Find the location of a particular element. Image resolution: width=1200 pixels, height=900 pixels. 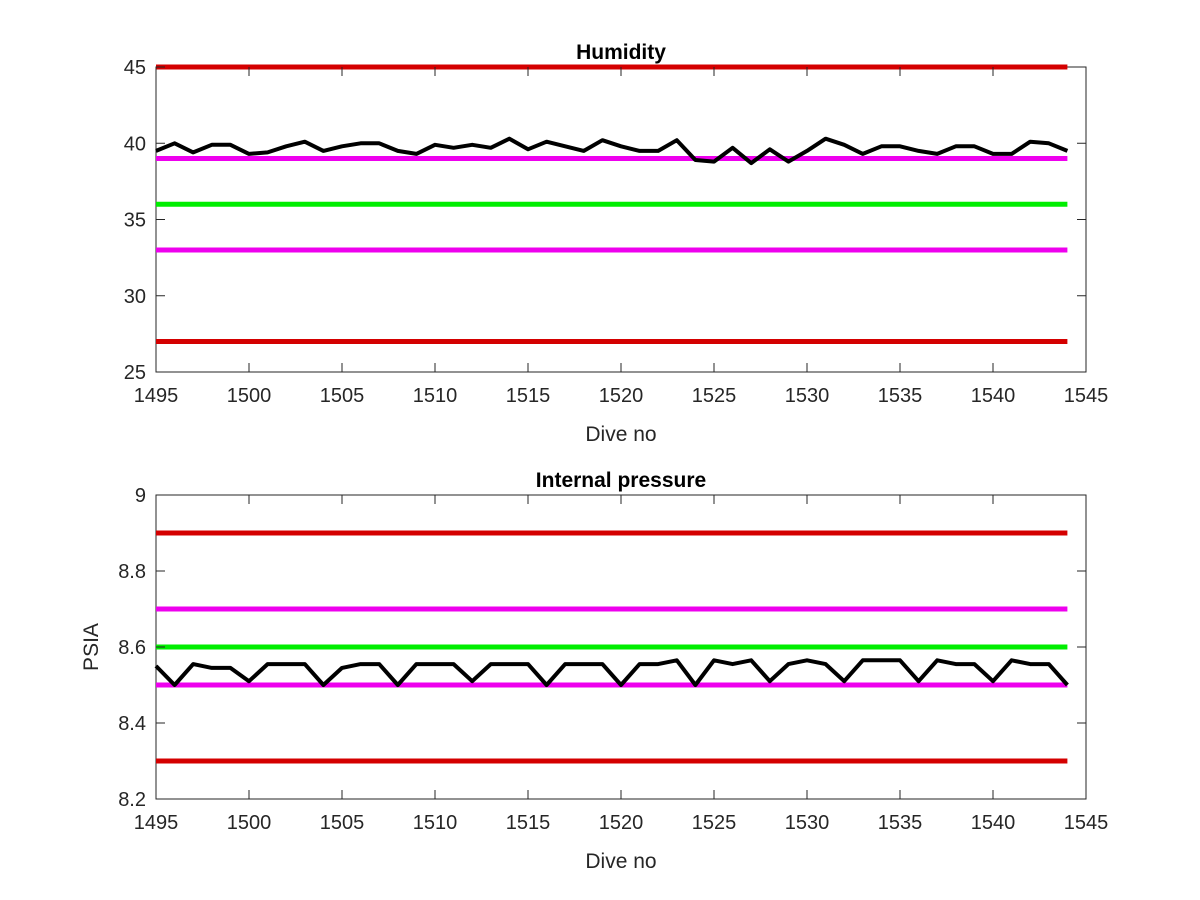

chart-title: Internal pressure is located at coordinates (621, 480).